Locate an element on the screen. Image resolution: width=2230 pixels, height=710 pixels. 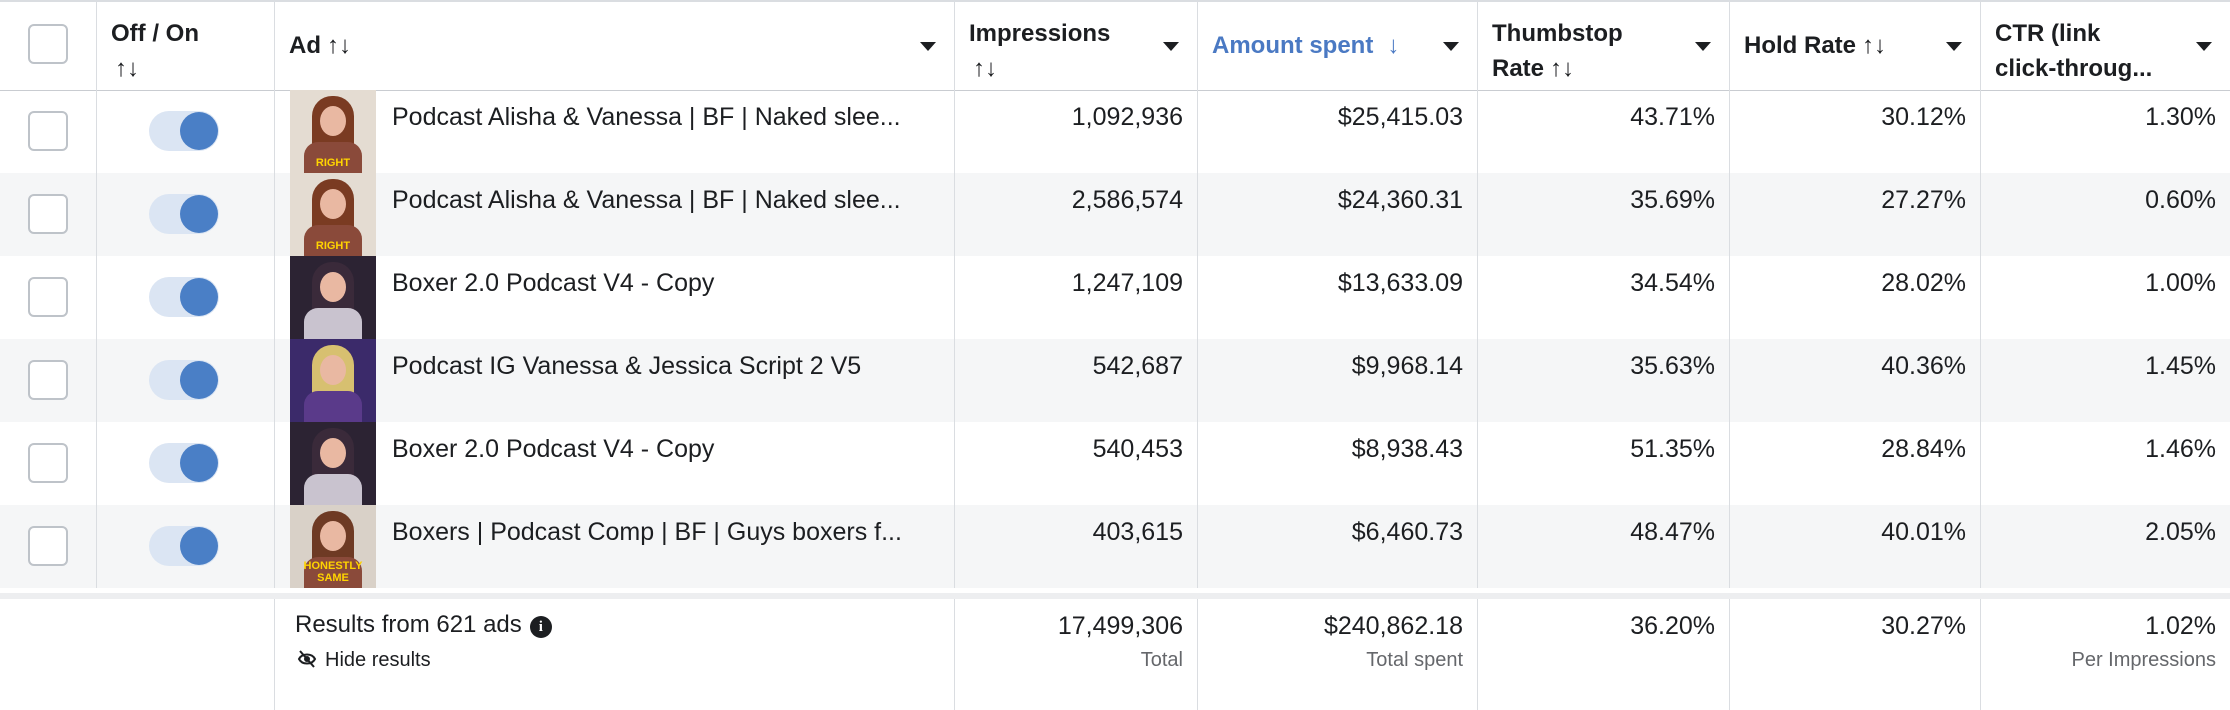
header-select-cell is located at coordinates (48, 46).